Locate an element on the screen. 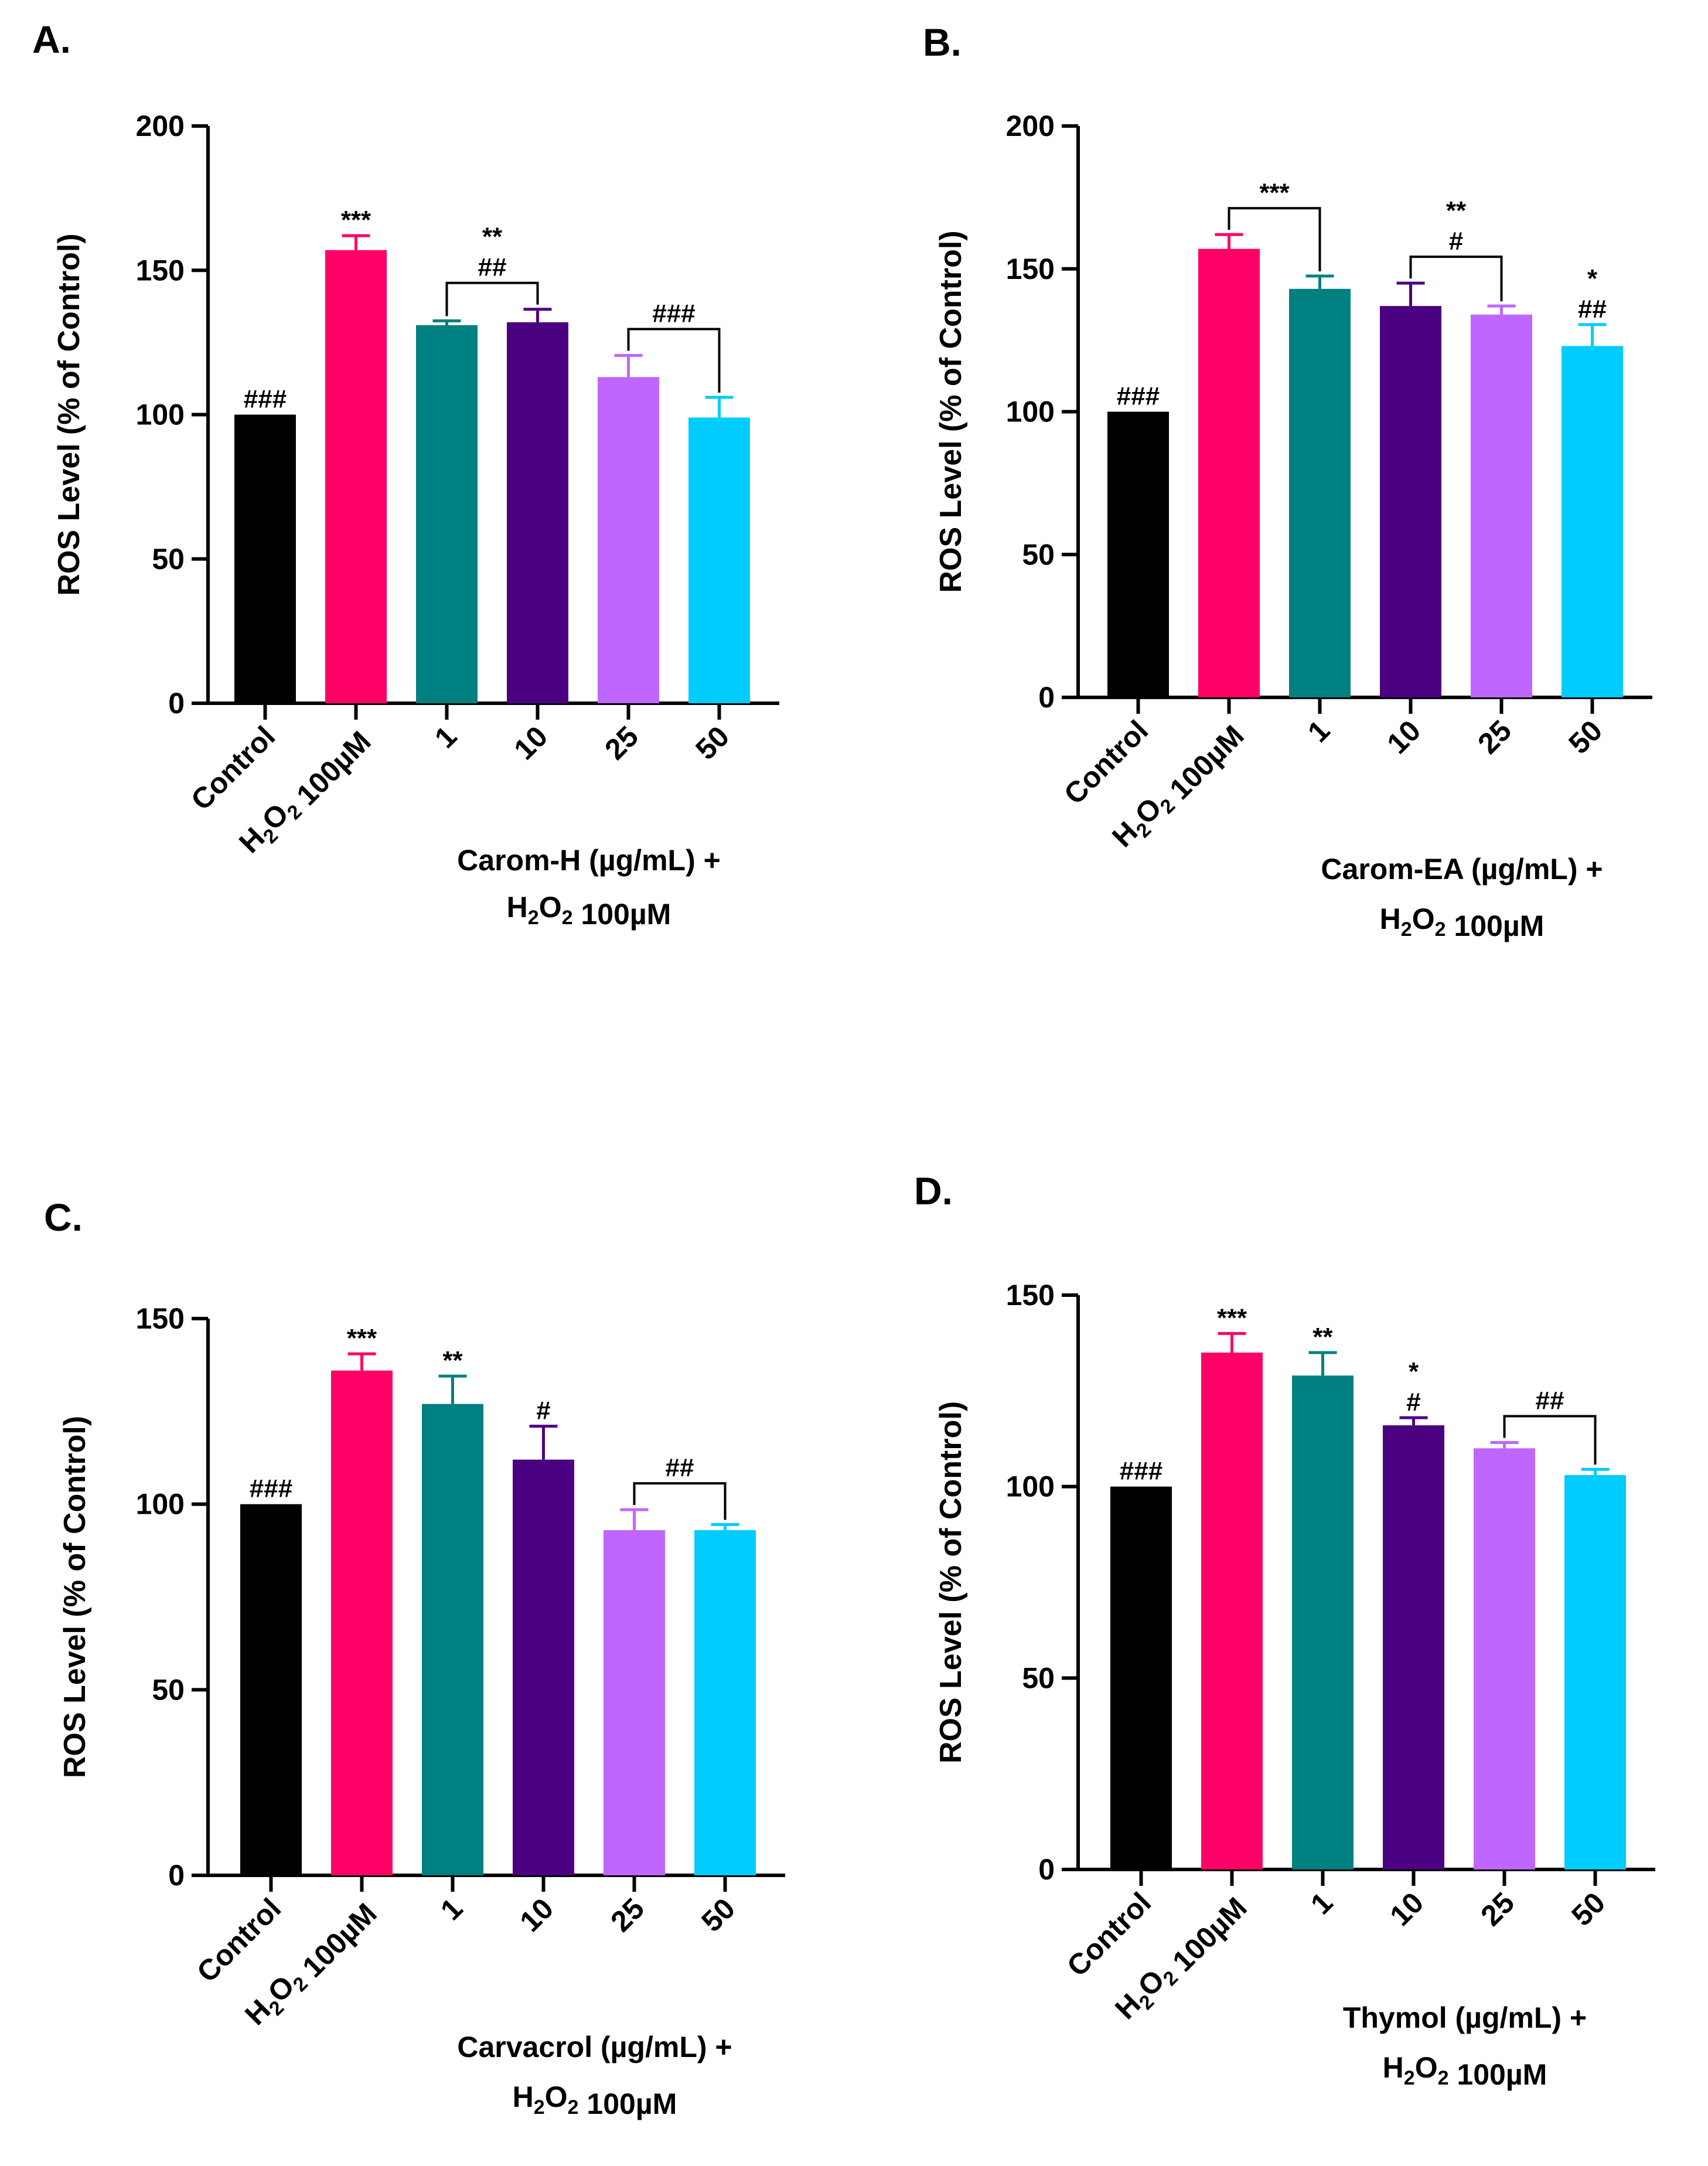 This screenshot has height=2166, width=1708. panel-label: C. is located at coordinates (63, 1217).